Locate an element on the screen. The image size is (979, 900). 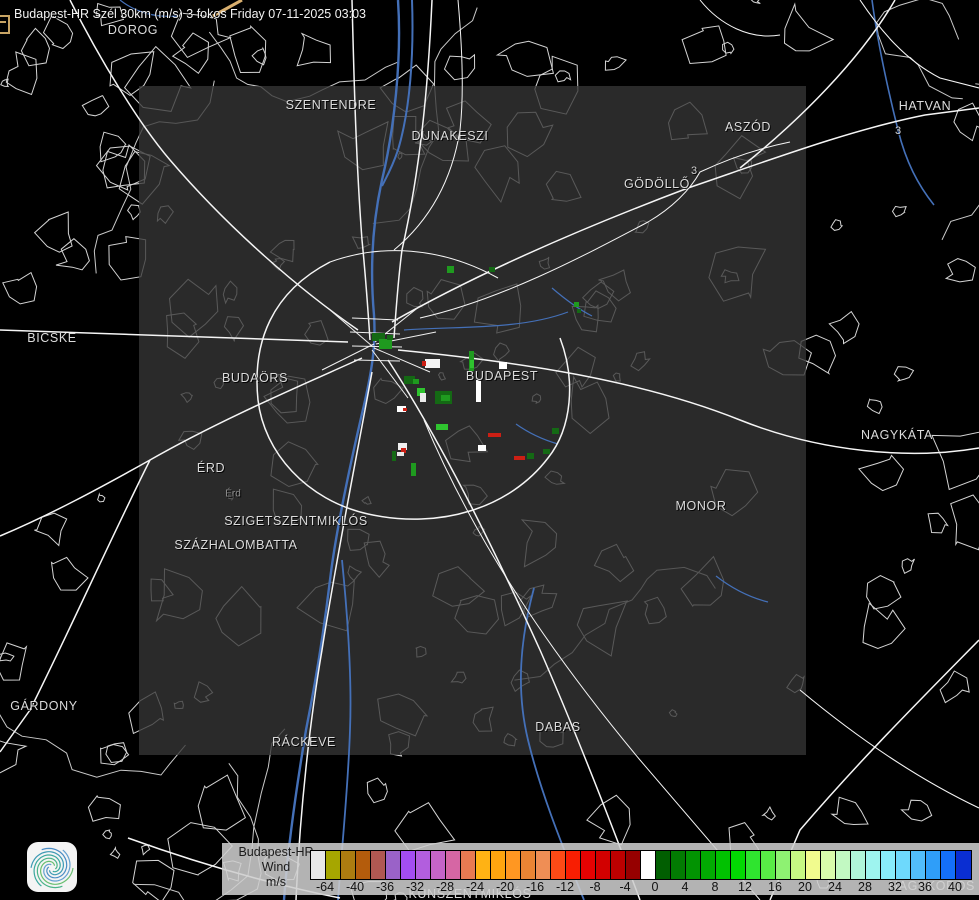
wind-speed-colorbar is located at coordinates (641, 865).